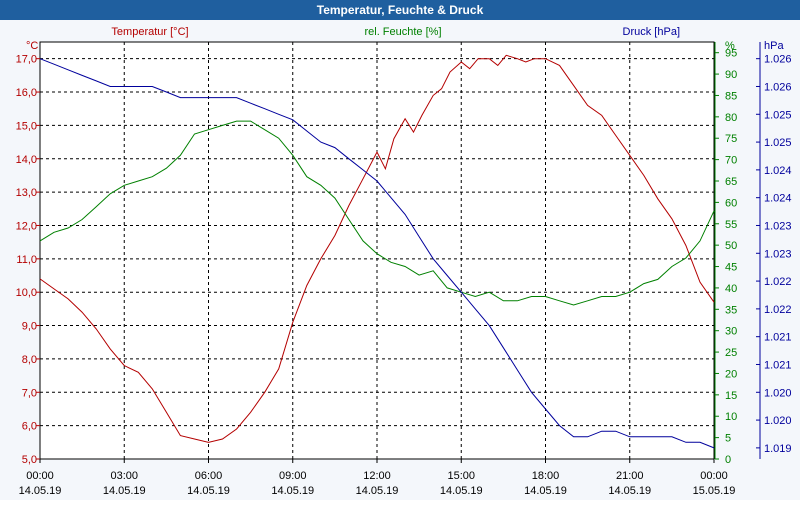  Describe the element at coordinates (725, 254) in the screenshot. I see `humidity-axis: 0 5 10 15 20 25 30 35 40 45 50 55 60 65 70 75 80 85 90 95` at that location.